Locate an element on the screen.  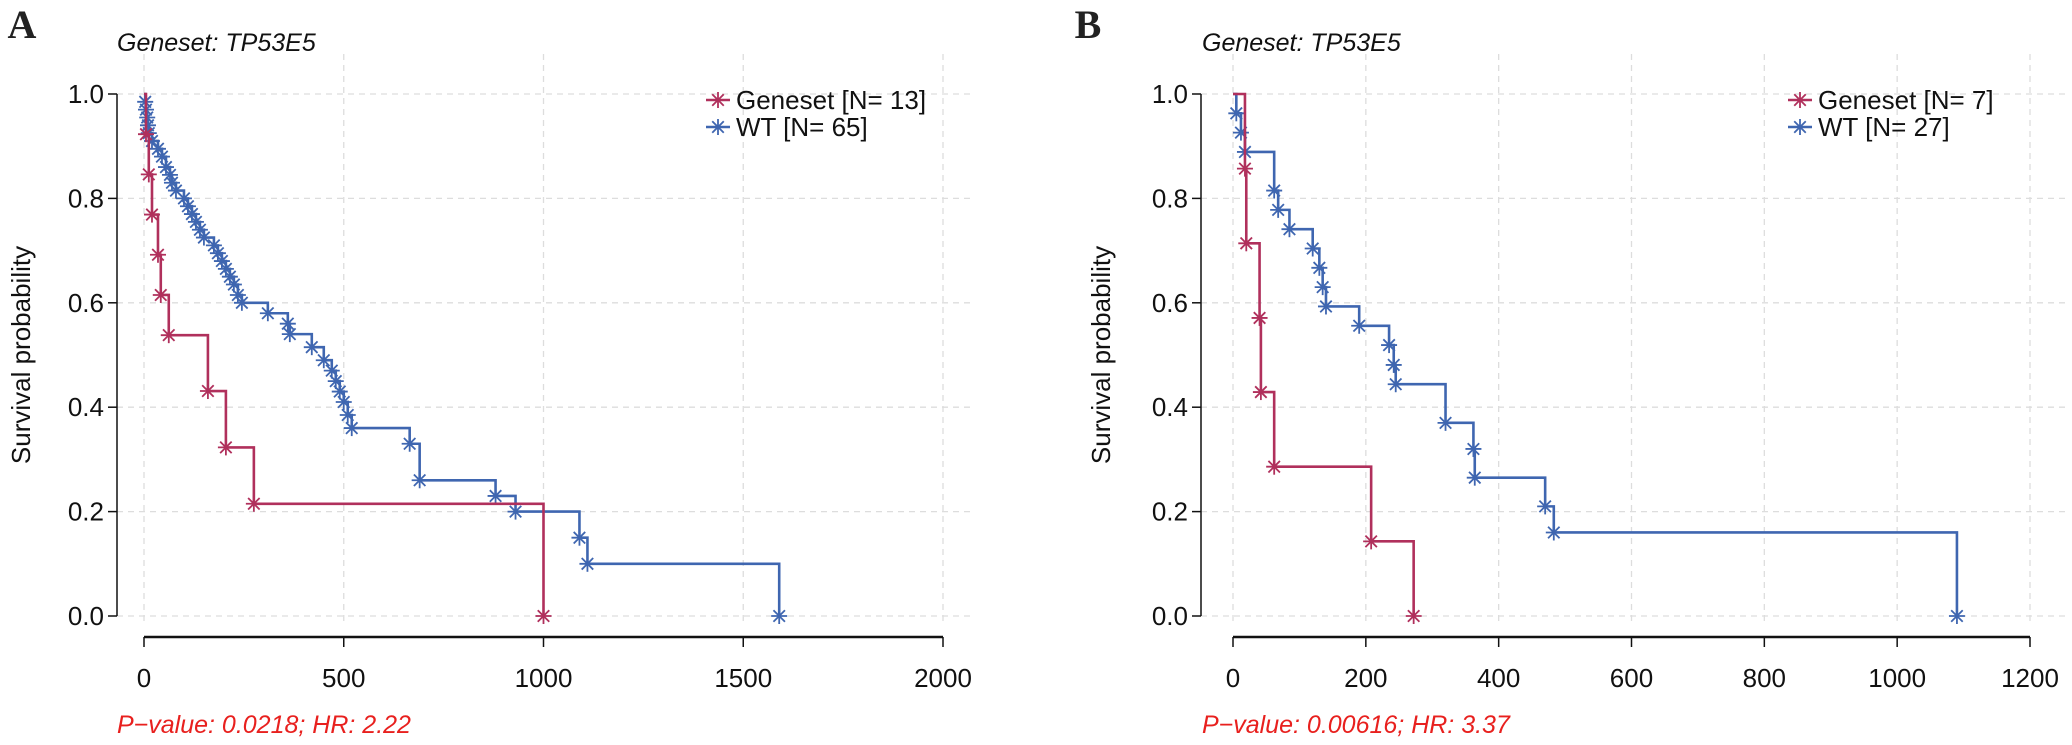
x-tick-label: 1200 is located at coordinates (2030, 678).